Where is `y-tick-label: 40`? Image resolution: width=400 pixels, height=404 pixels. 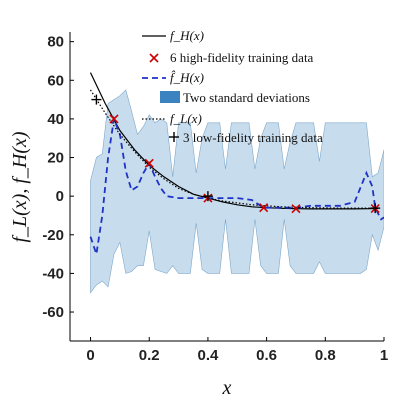
y-tick-label: 40 is located at coordinates (55, 119).